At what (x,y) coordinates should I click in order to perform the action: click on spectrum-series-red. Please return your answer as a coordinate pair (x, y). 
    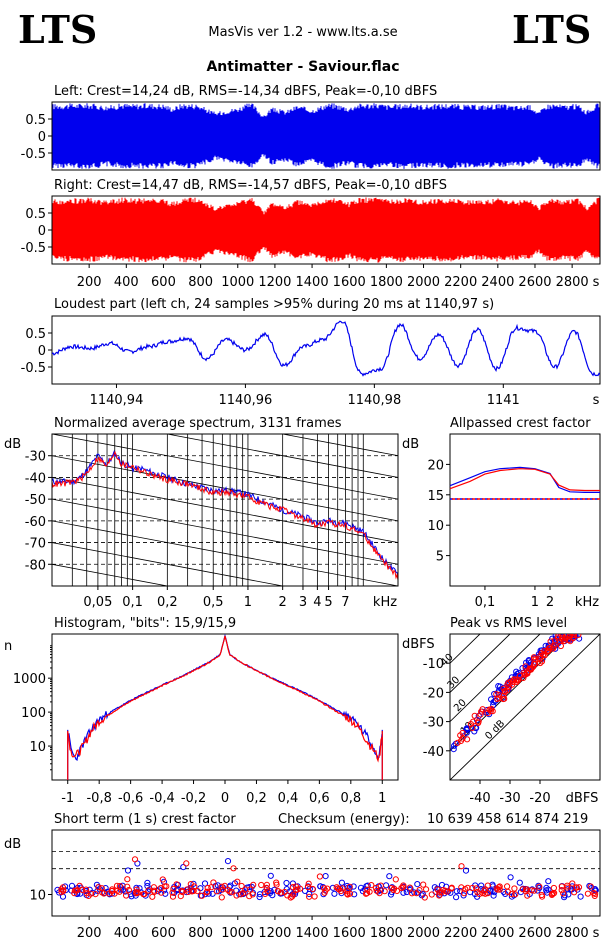
    Looking at the image, I should click on (225, 515).